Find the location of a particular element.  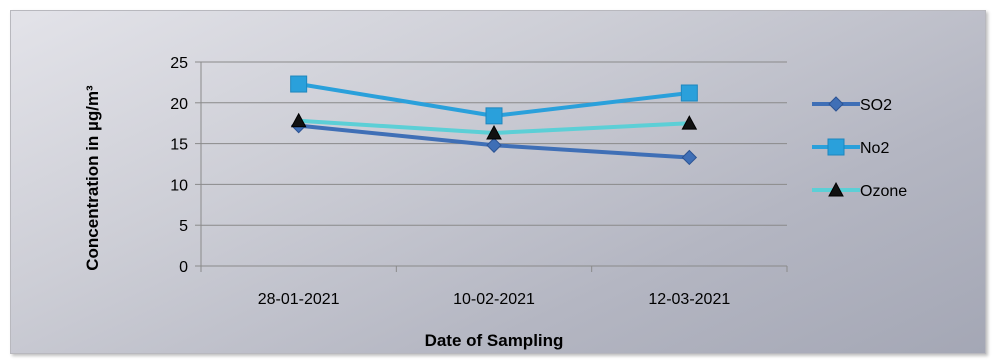

y-tick-labels: 0 5 10 15 20 25 is located at coordinates (179, 165).